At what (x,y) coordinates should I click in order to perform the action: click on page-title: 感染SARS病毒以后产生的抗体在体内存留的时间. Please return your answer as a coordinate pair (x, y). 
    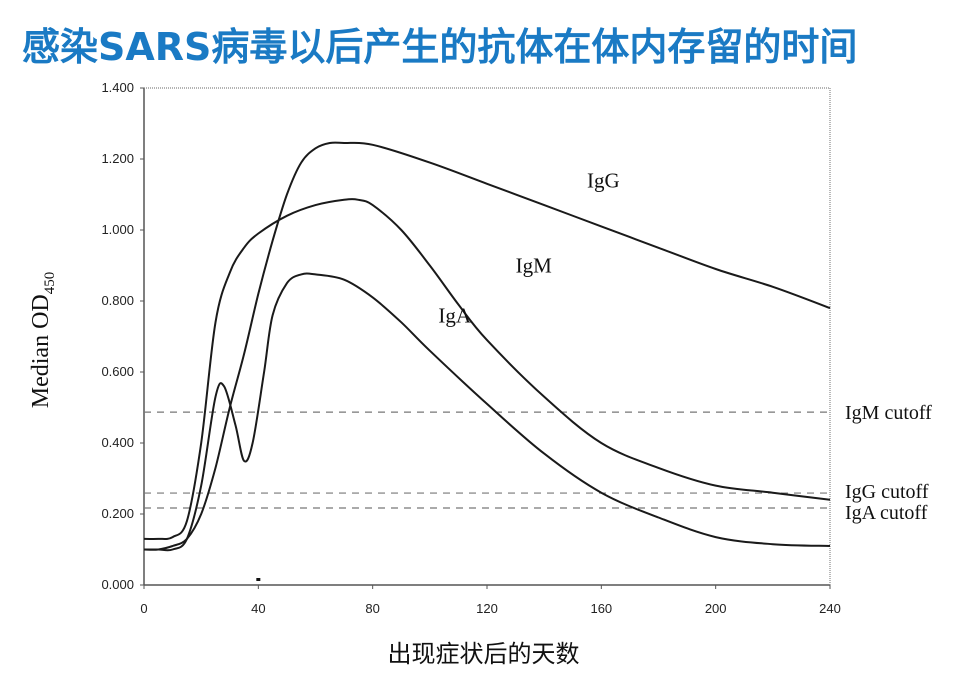
    Looking at the image, I should click on (440, 47).